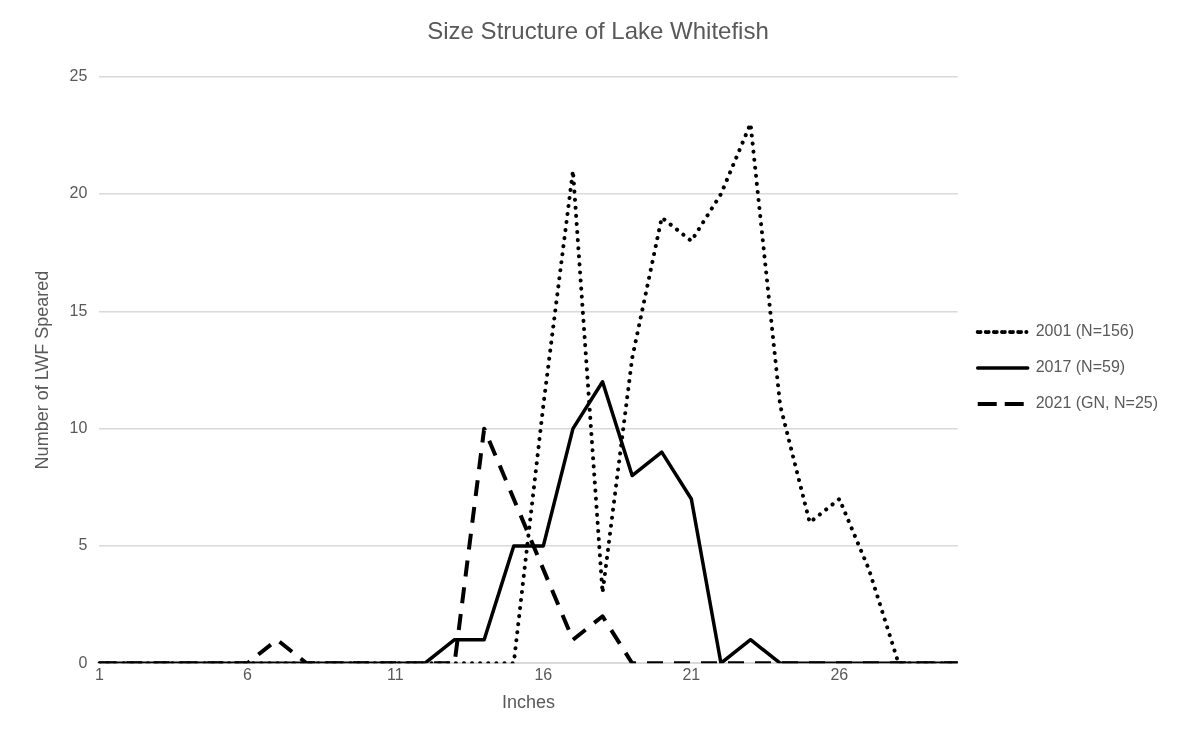 The height and width of the screenshot is (739, 1200). Describe the element at coordinates (83, 545) in the screenshot. I see `y-tick-label: 5` at that location.